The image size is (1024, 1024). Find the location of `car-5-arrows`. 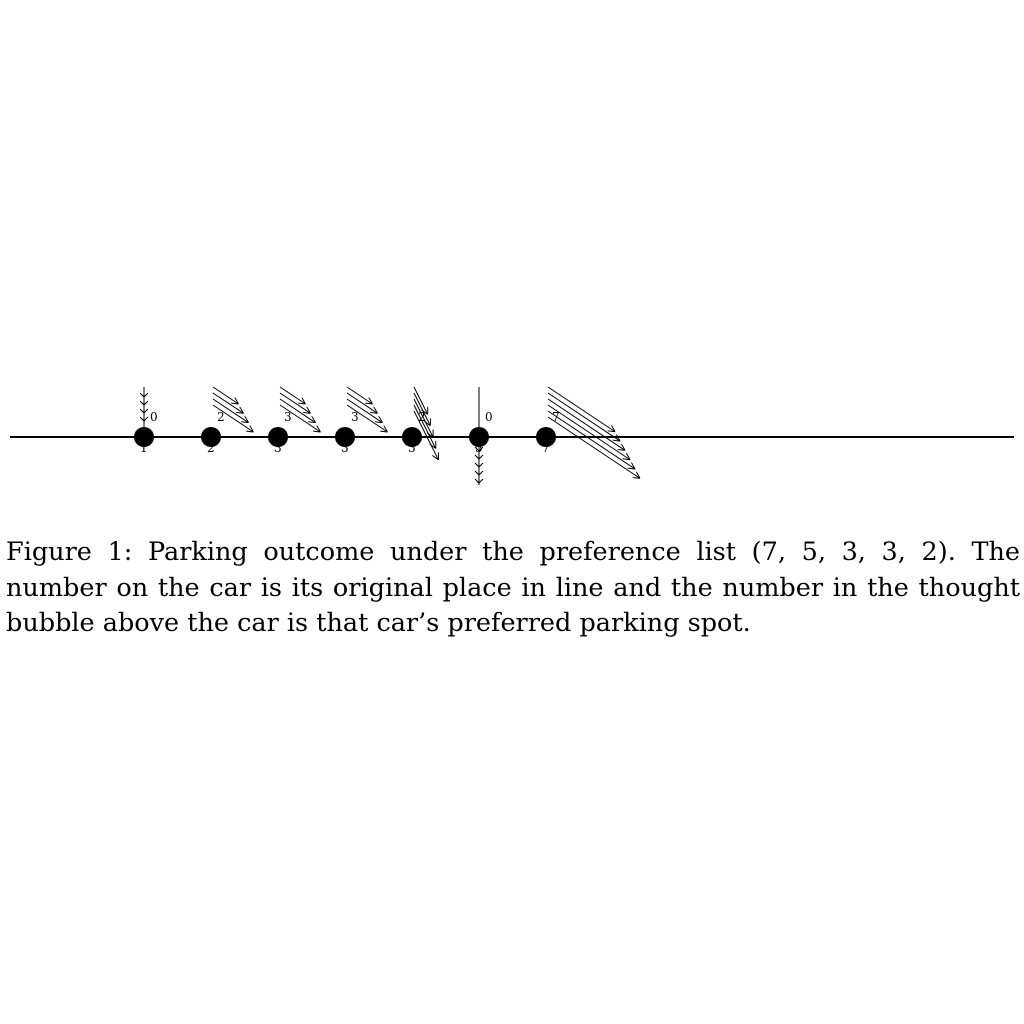

car-5-arrows is located at coordinates (425, 422).